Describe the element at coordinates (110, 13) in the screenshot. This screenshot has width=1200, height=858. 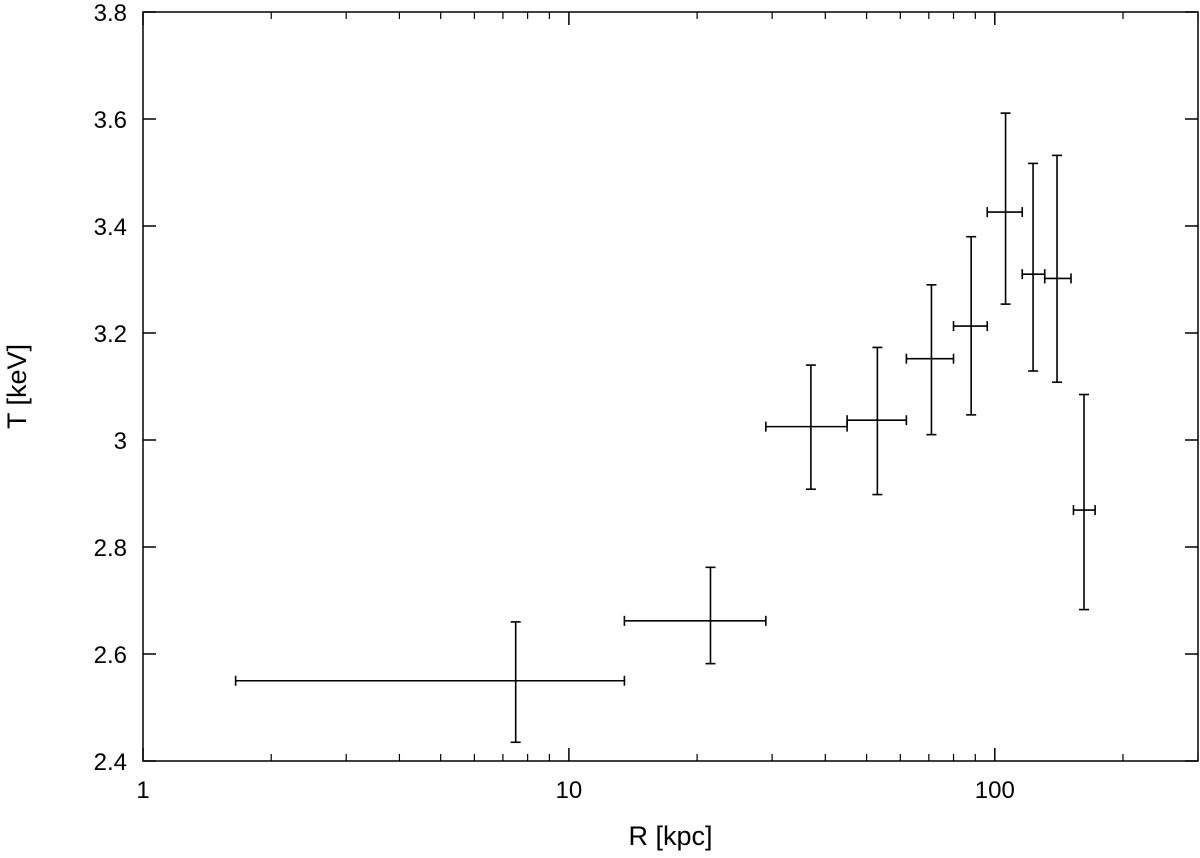
I see `y-tick-label: 3.8` at that location.